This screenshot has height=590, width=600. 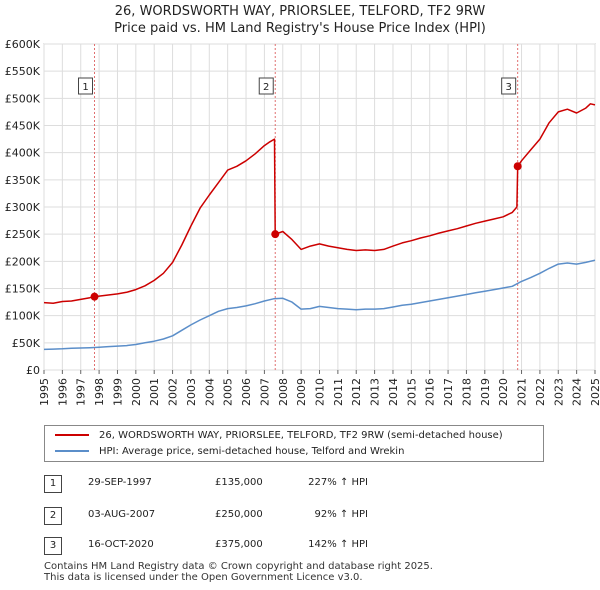 I want to click on transaction-marker-label: 1, so click(x=85, y=87).